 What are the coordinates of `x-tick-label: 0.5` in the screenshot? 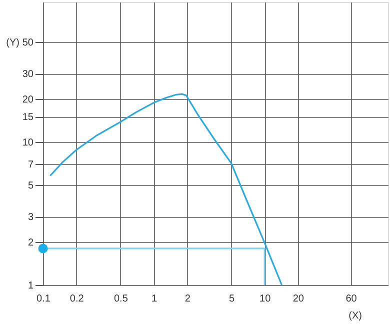 It's located at (121, 299).